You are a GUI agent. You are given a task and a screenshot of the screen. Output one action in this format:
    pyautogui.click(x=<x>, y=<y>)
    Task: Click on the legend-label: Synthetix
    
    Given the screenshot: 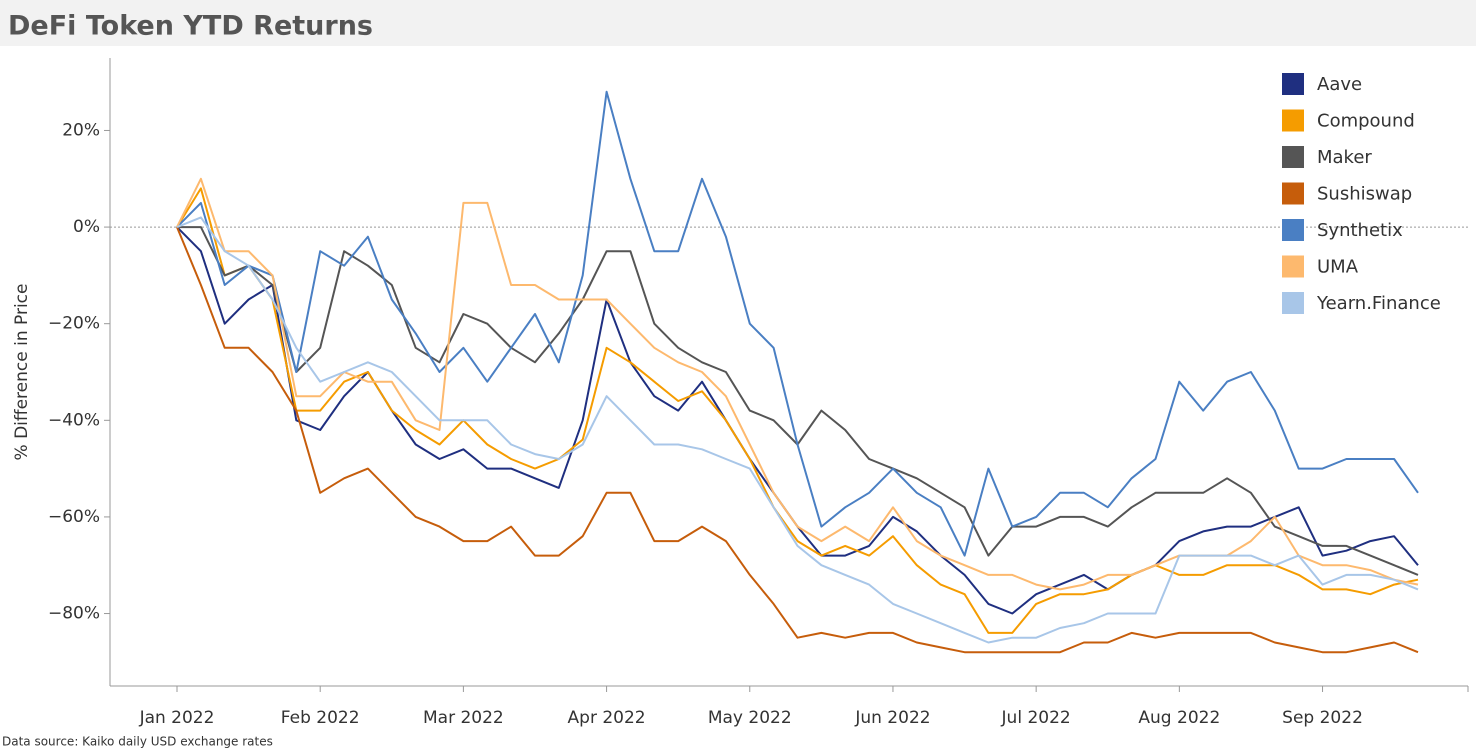 What is the action you would take?
    pyautogui.click(x=1360, y=230)
    